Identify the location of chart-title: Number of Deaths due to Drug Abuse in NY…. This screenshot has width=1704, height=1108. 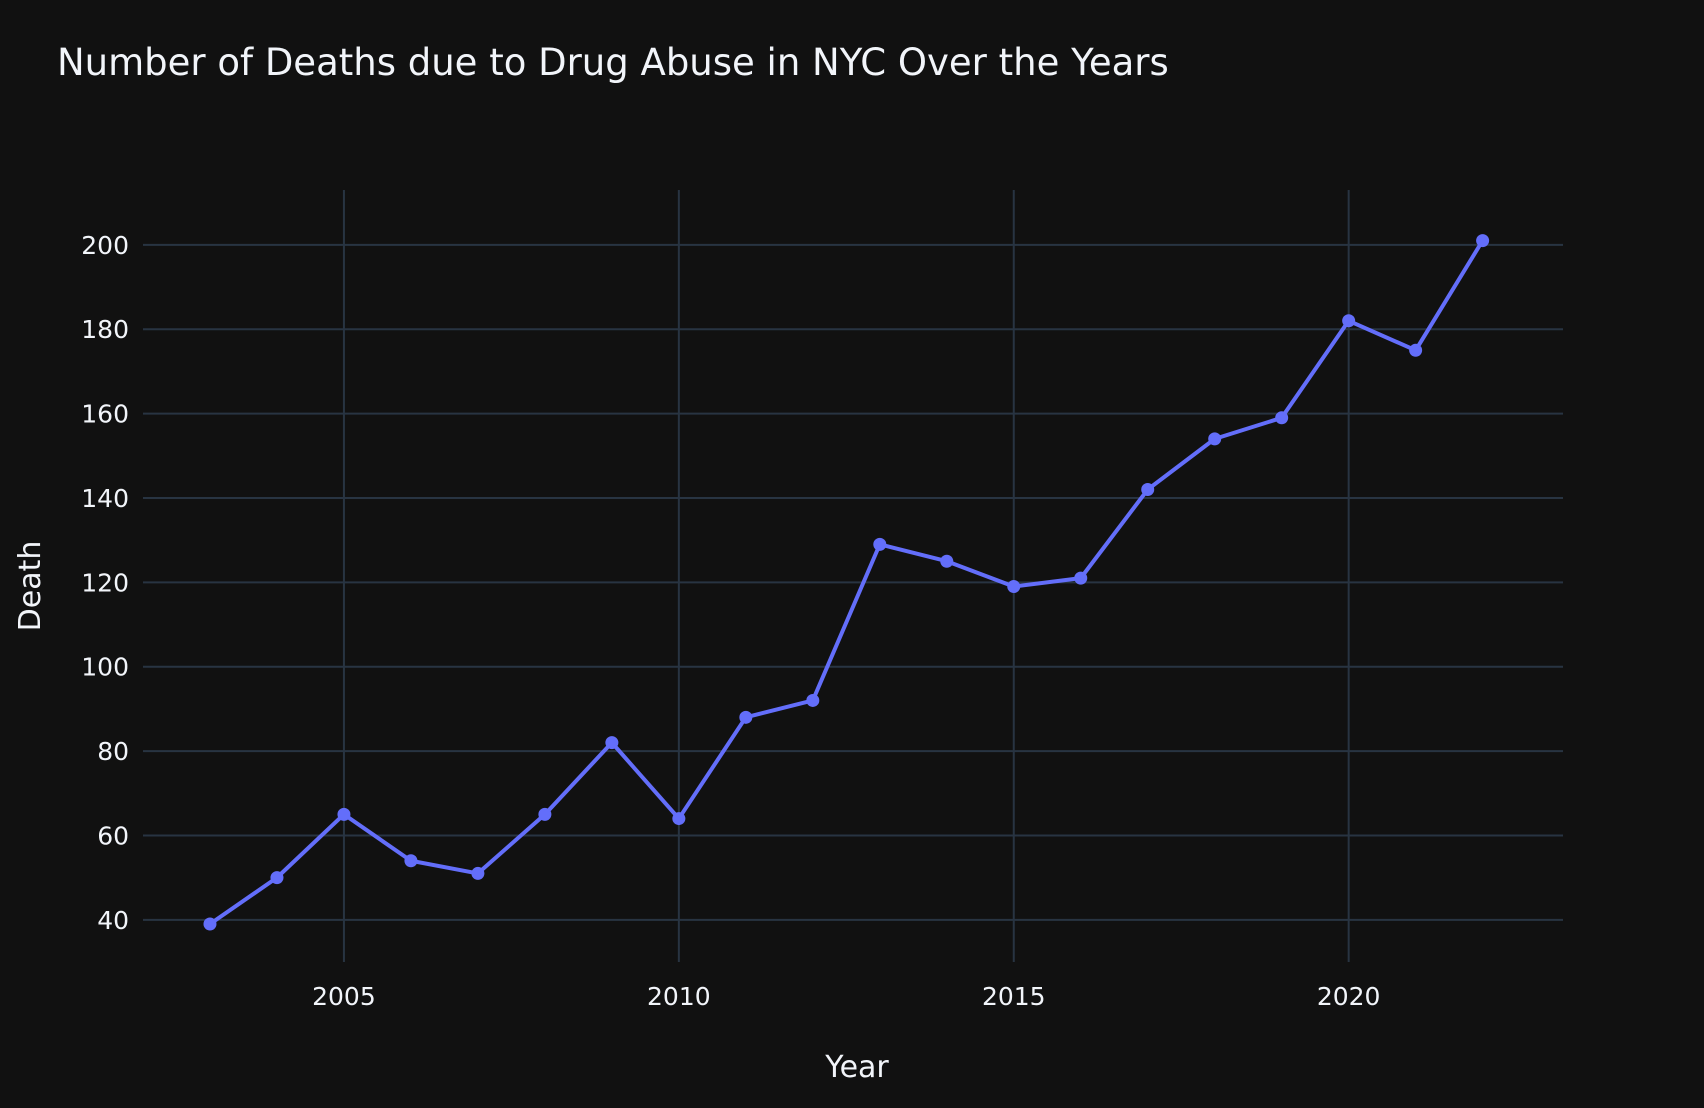
(613, 62).